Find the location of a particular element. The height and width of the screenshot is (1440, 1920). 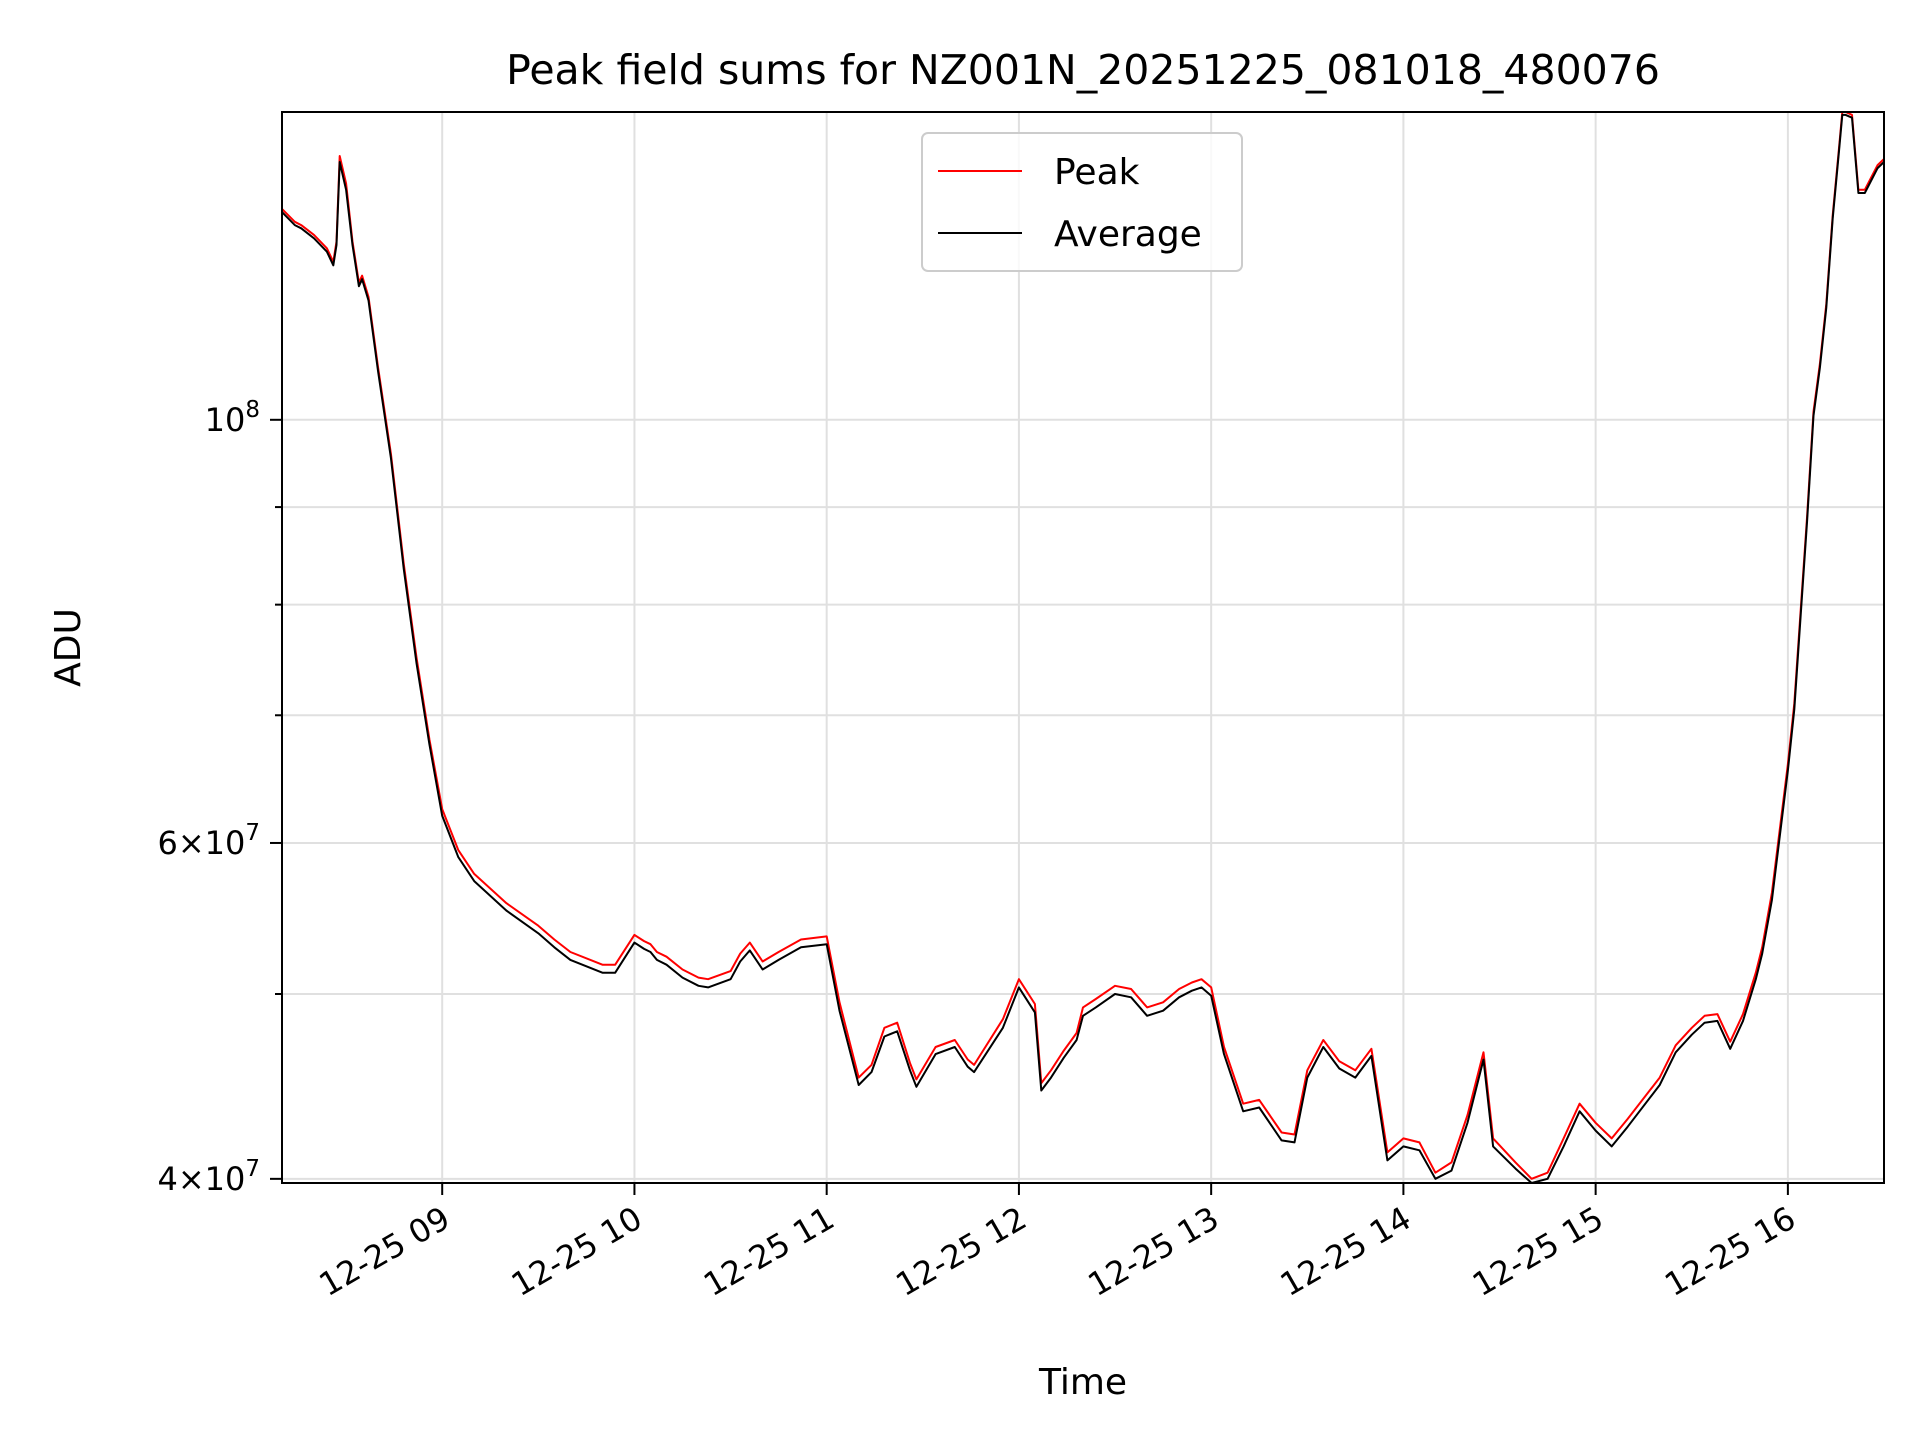

legend-box is located at coordinates (1082, 202).